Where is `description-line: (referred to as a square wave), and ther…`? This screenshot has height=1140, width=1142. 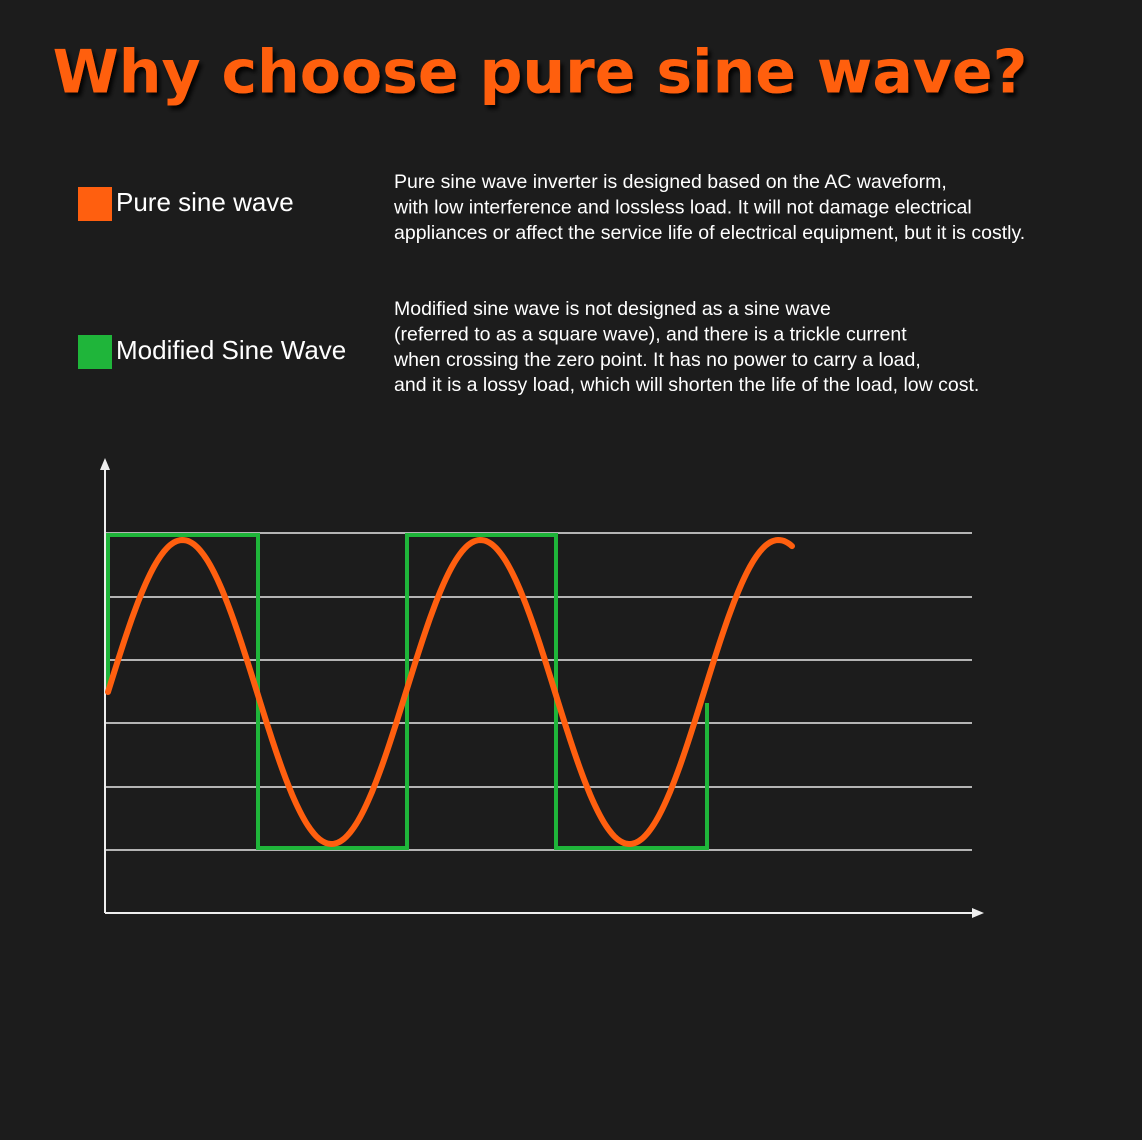 description-line: (referred to as a square wave), and ther… is located at coordinates (650, 334).